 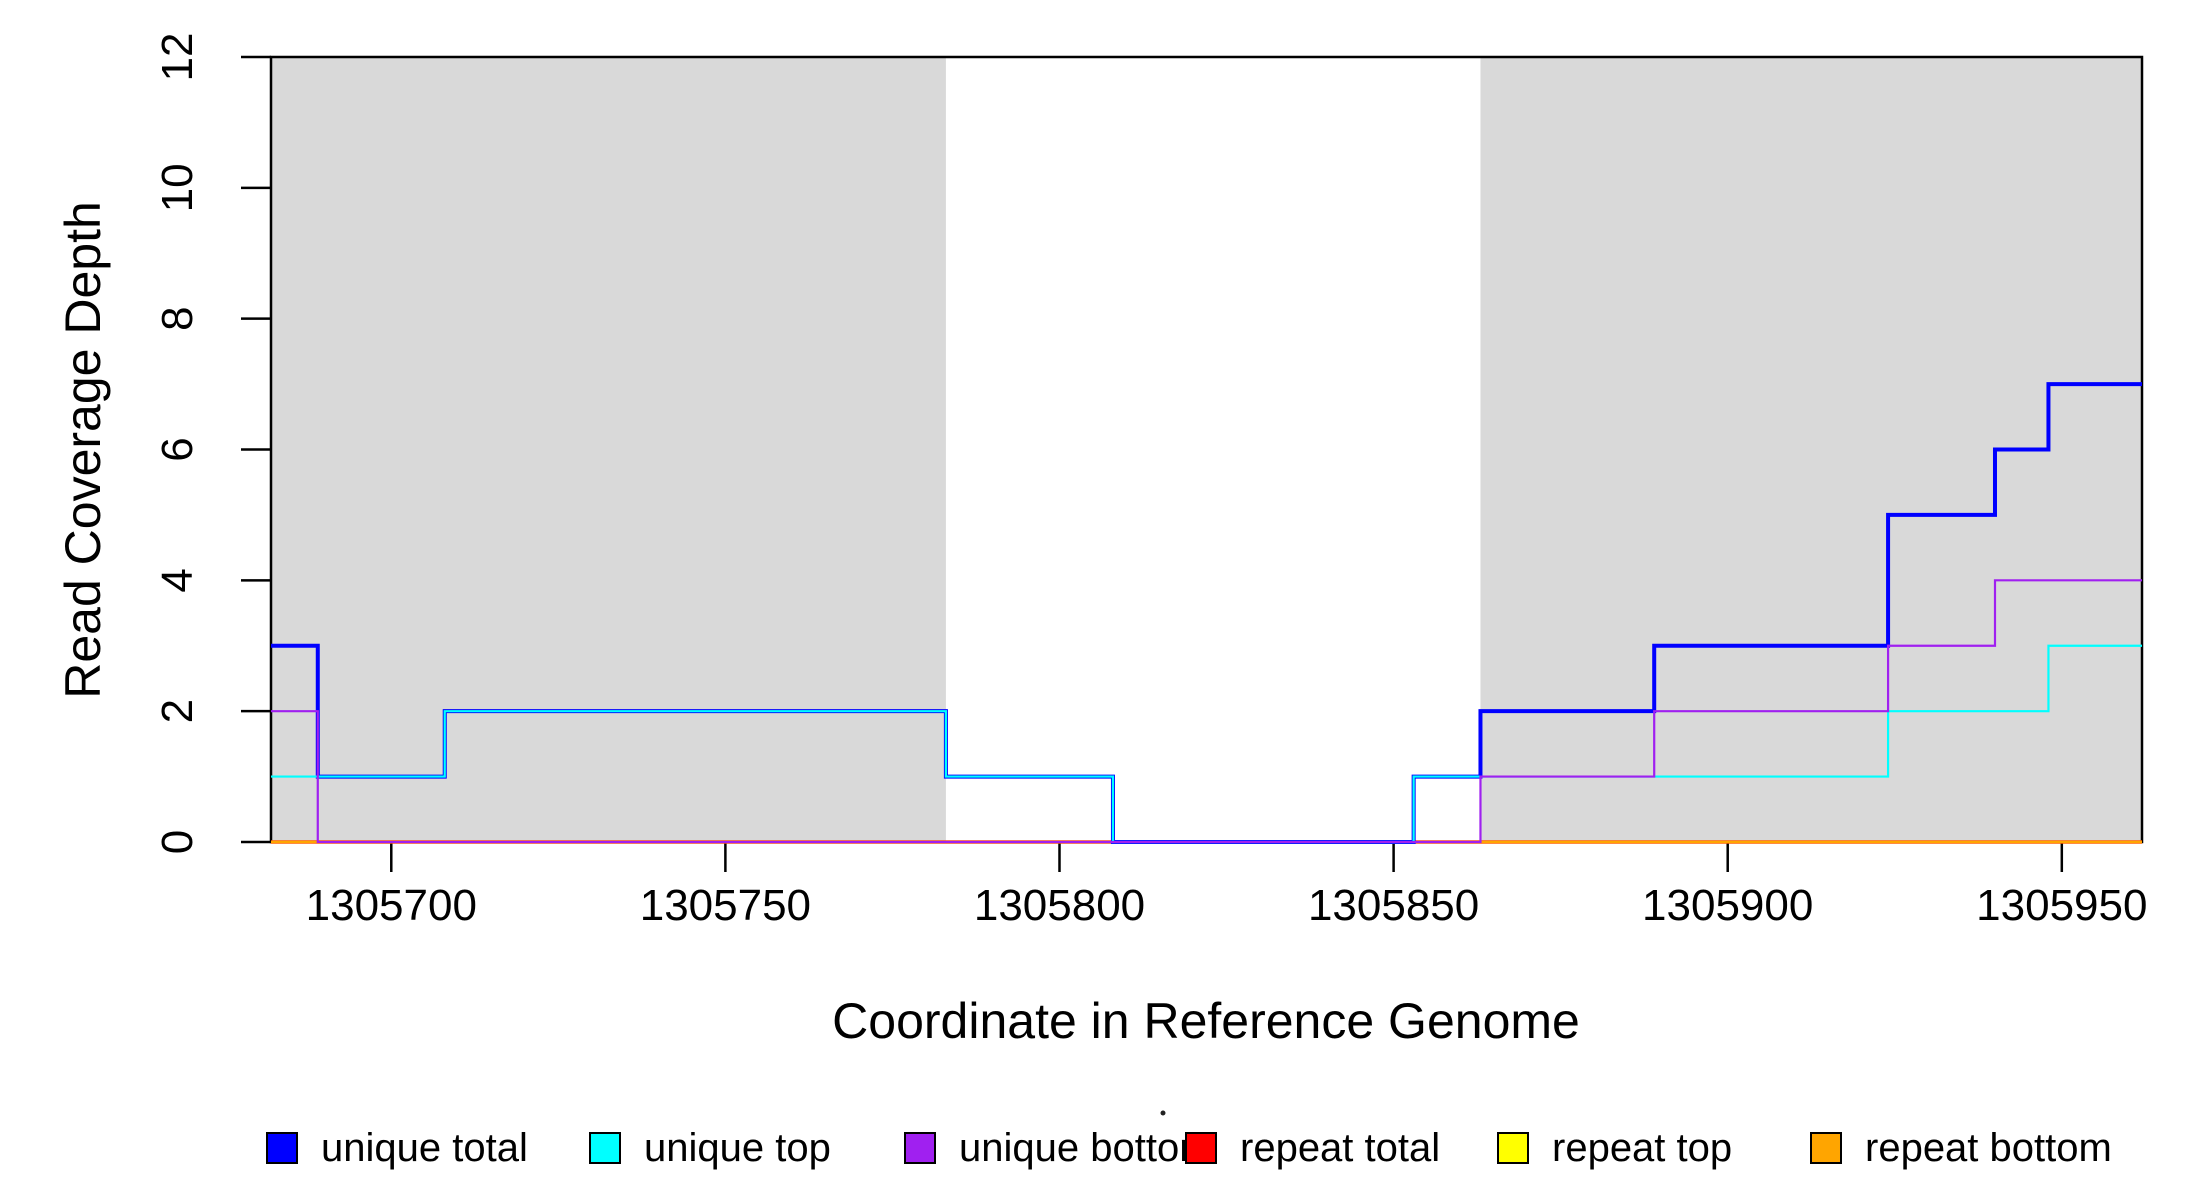 What do you see at coordinates (424, 1148) in the screenshot?
I see `legend-label-unique-total: unique total` at bounding box center [424, 1148].